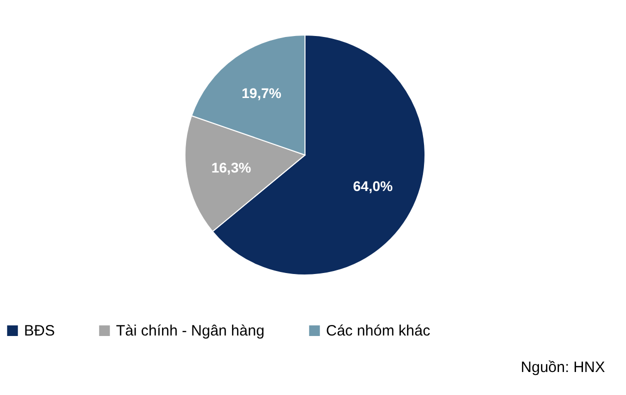 This screenshot has width=626, height=395. I want to click on data-label: 16,3%, so click(231, 167).